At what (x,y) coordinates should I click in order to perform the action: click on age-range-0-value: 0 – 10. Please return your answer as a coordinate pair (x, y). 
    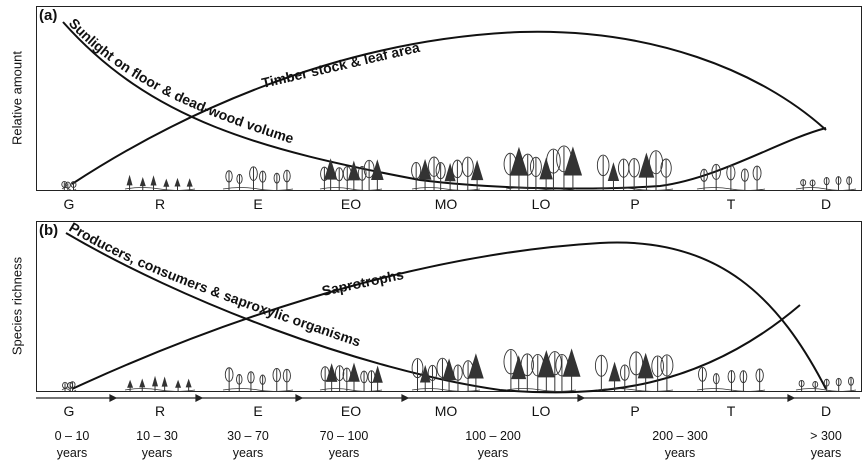
    Looking at the image, I should click on (72, 436).